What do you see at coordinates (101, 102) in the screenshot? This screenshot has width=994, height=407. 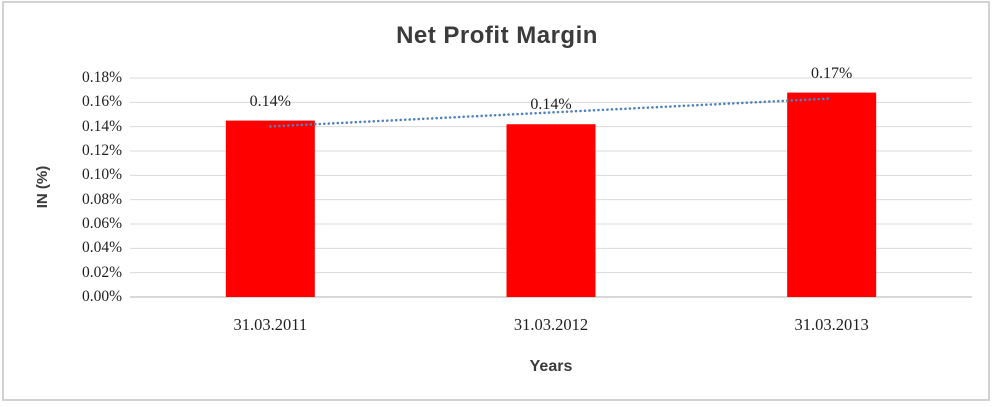 I see `y-tick-label: 0.16%` at bounding box center [101, 102].